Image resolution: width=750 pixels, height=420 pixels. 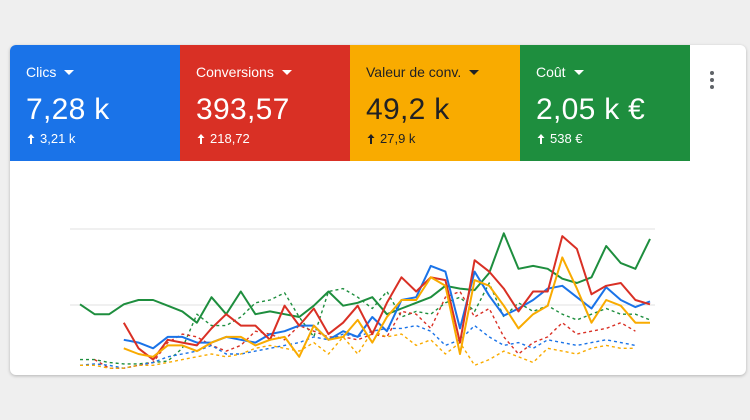 I want to click on metric-delta: 218,72, so click(x=273, y=138).